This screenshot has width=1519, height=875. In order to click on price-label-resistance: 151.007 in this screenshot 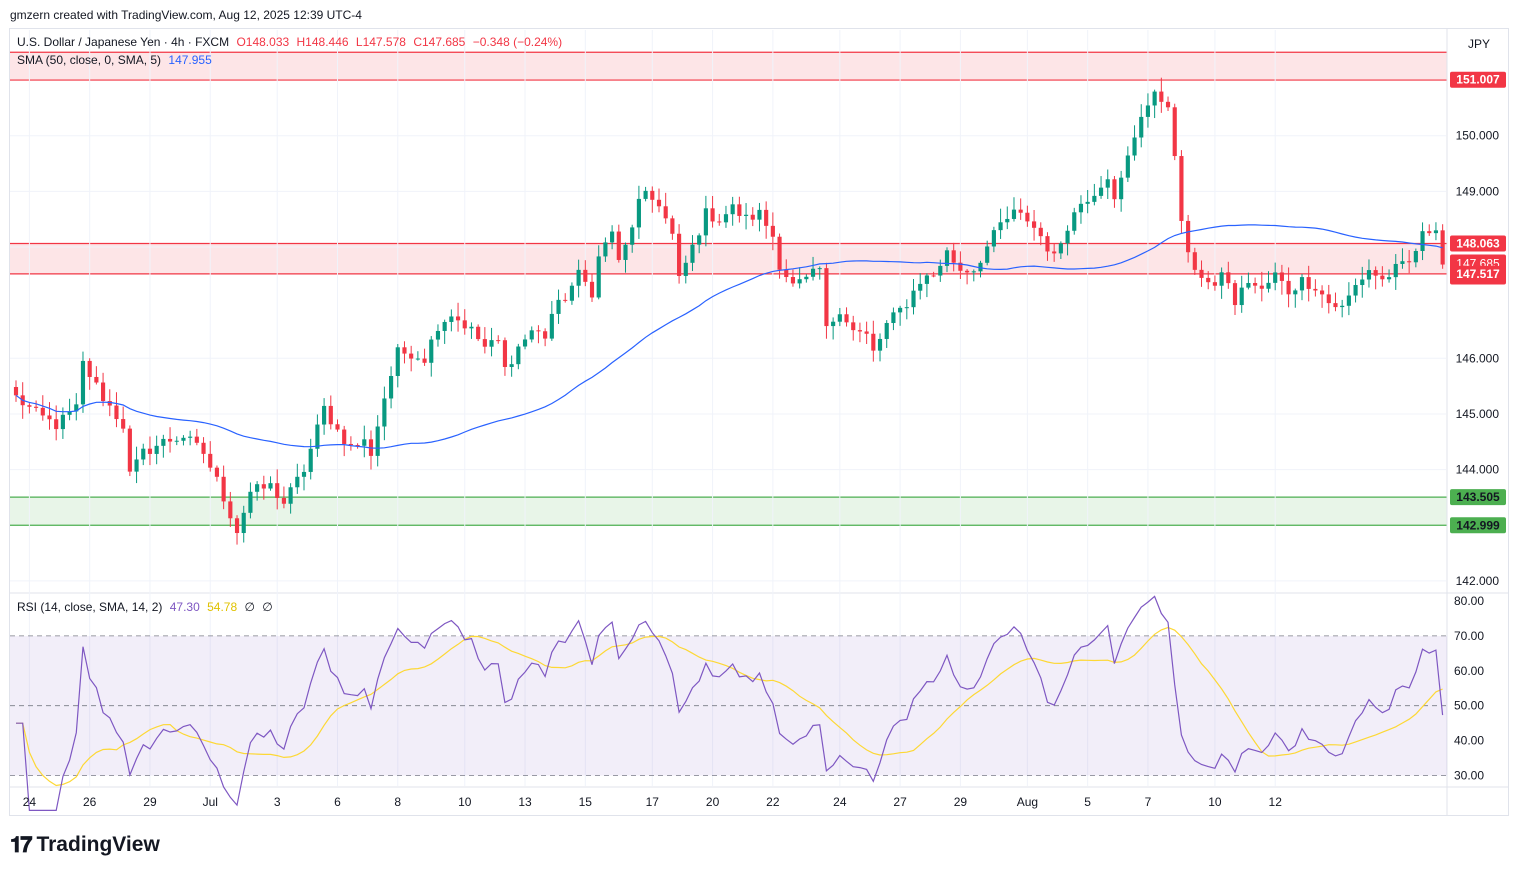, I will do `click(1478, 79)`.